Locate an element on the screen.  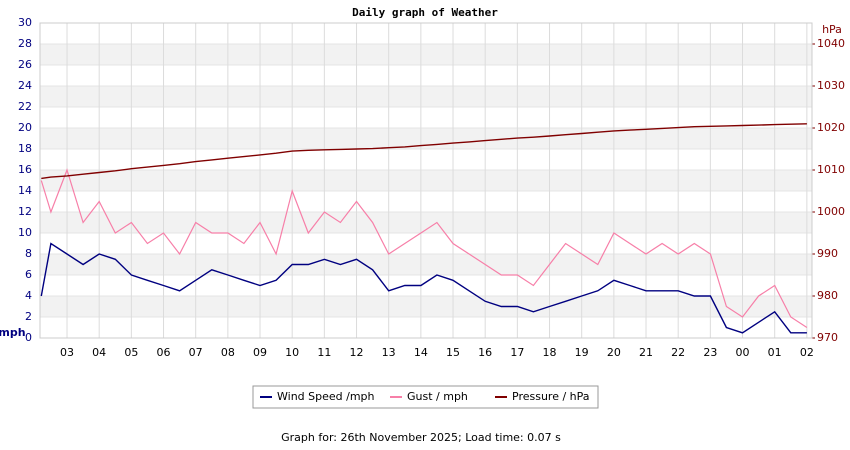
x-tick-label: 06 is located at coordinates (164, 352).